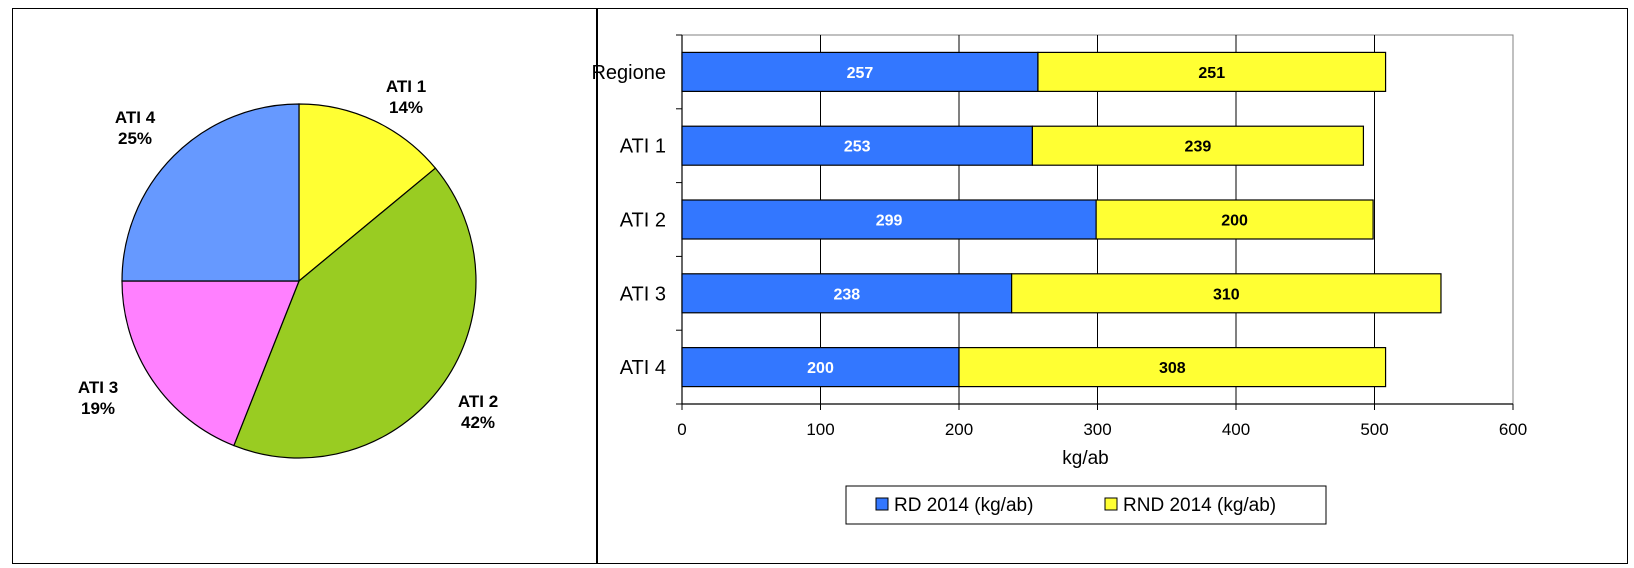 This screenshot has width=1634, height=568. I want to click on x-axis-title: kg/ab, so click(1085, 458).